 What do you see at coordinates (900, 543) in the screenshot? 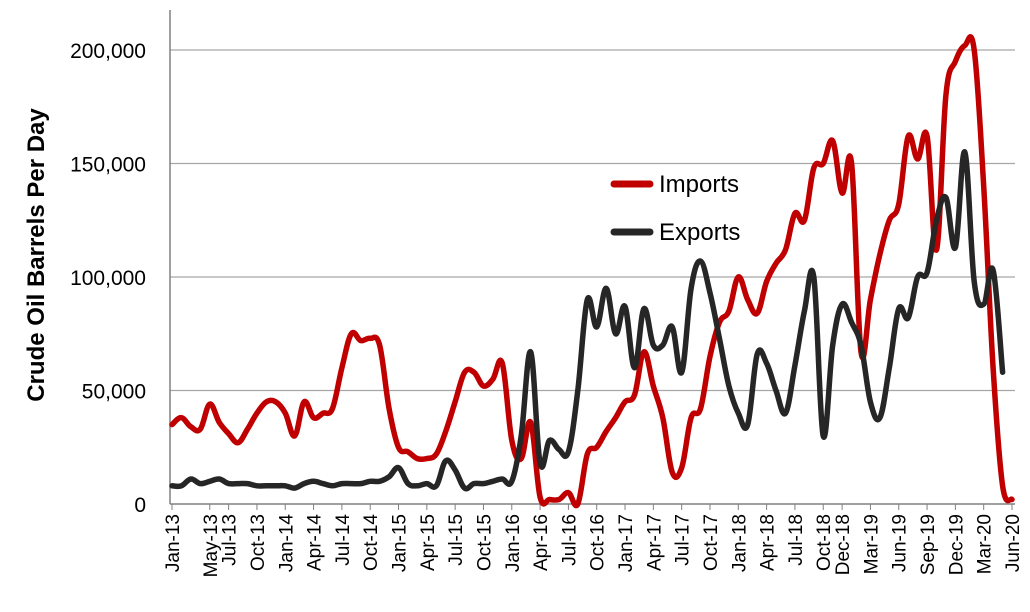
I see `x-tick-label: Jun-19` at bounding box center [900, 543].